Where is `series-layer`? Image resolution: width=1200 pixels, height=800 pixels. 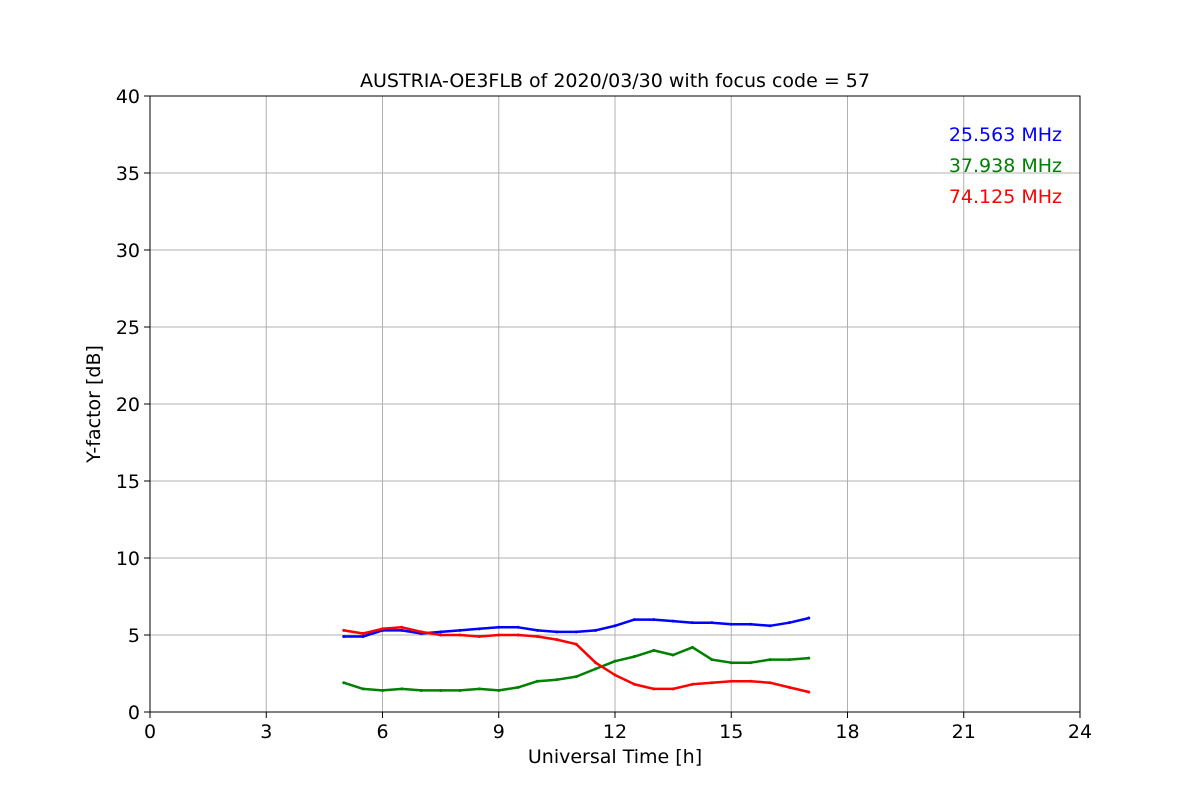 series-layer is located at coordinates (576, 655).